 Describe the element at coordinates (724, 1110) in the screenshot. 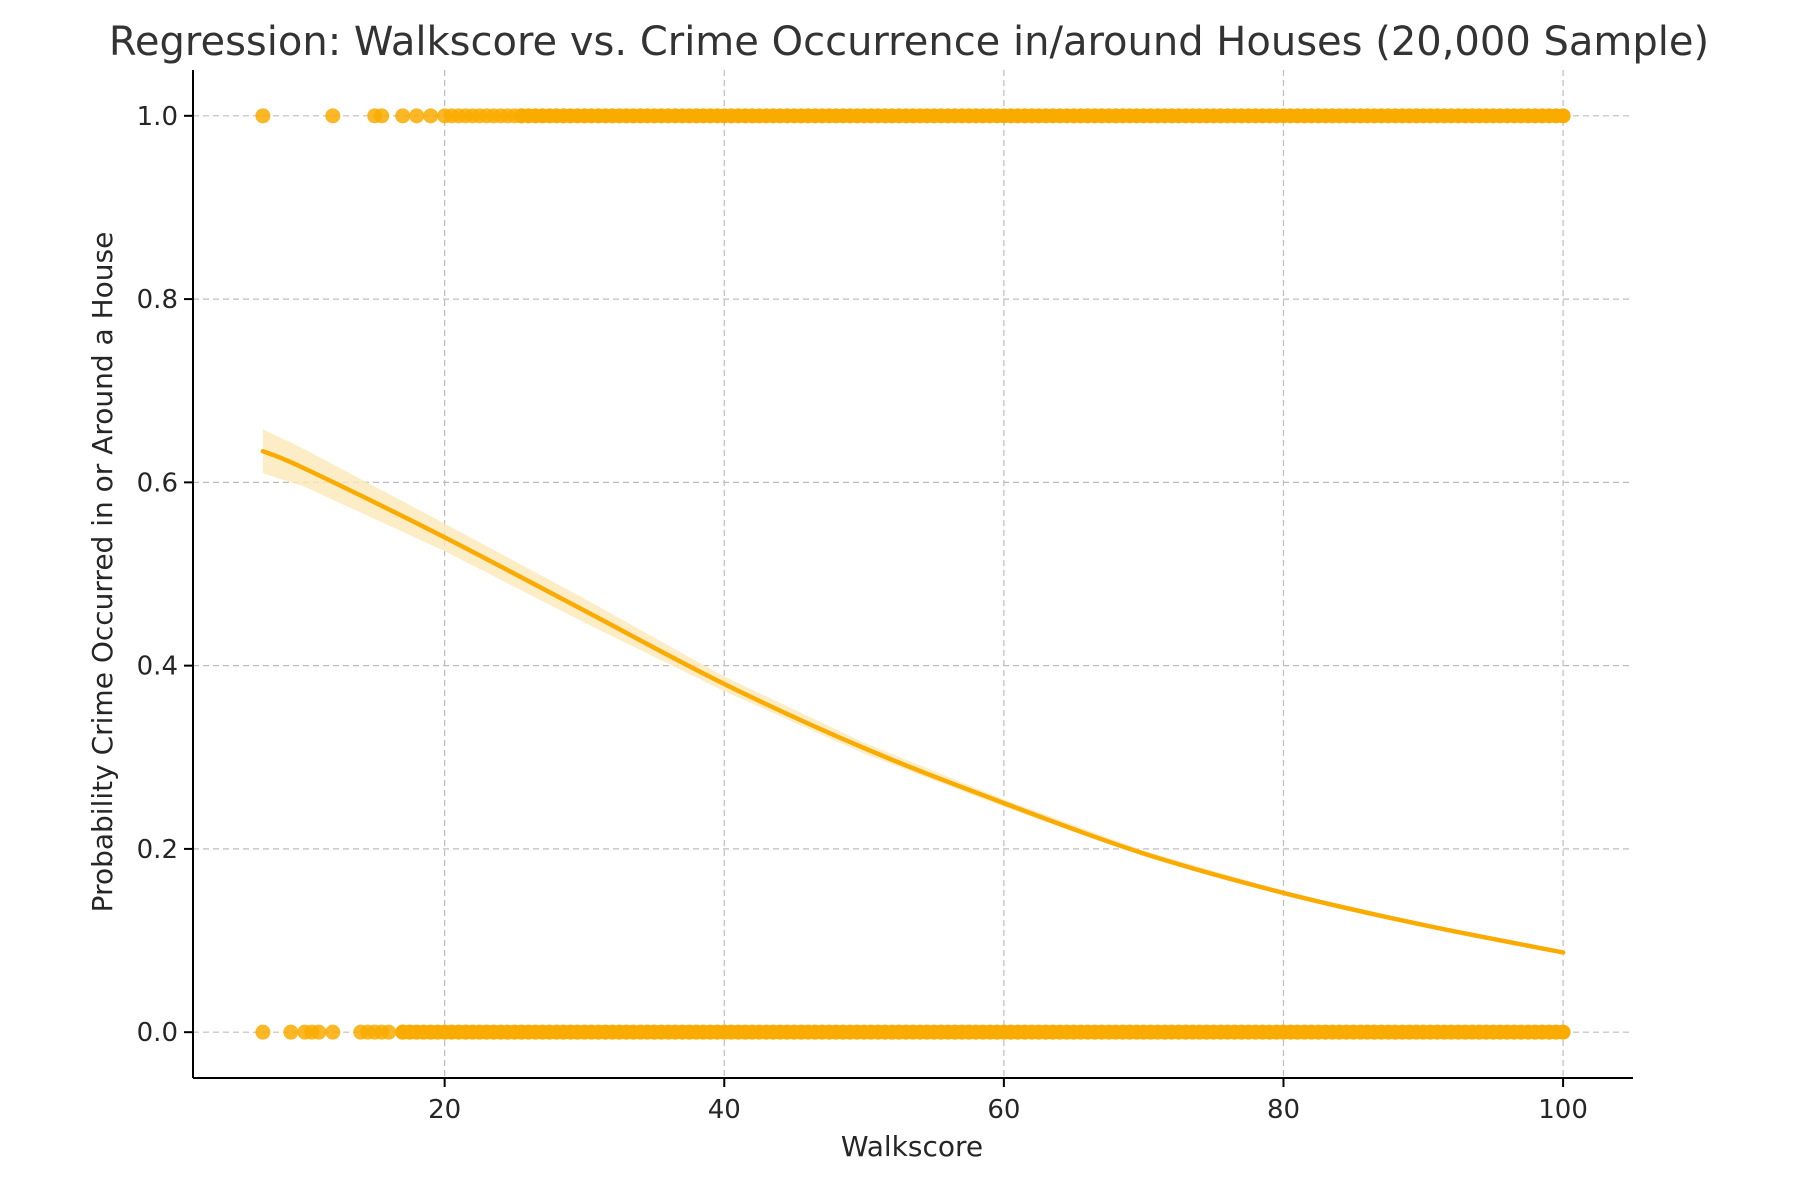

I see `x-tick-label: 40` at that location.